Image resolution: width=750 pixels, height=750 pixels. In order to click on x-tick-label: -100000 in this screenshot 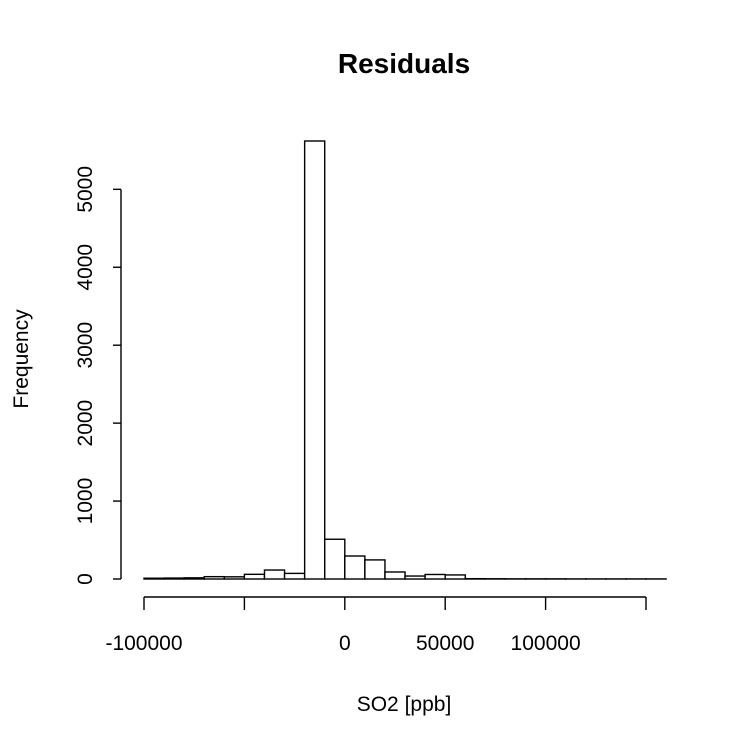, I will do `click(143, 643)`.